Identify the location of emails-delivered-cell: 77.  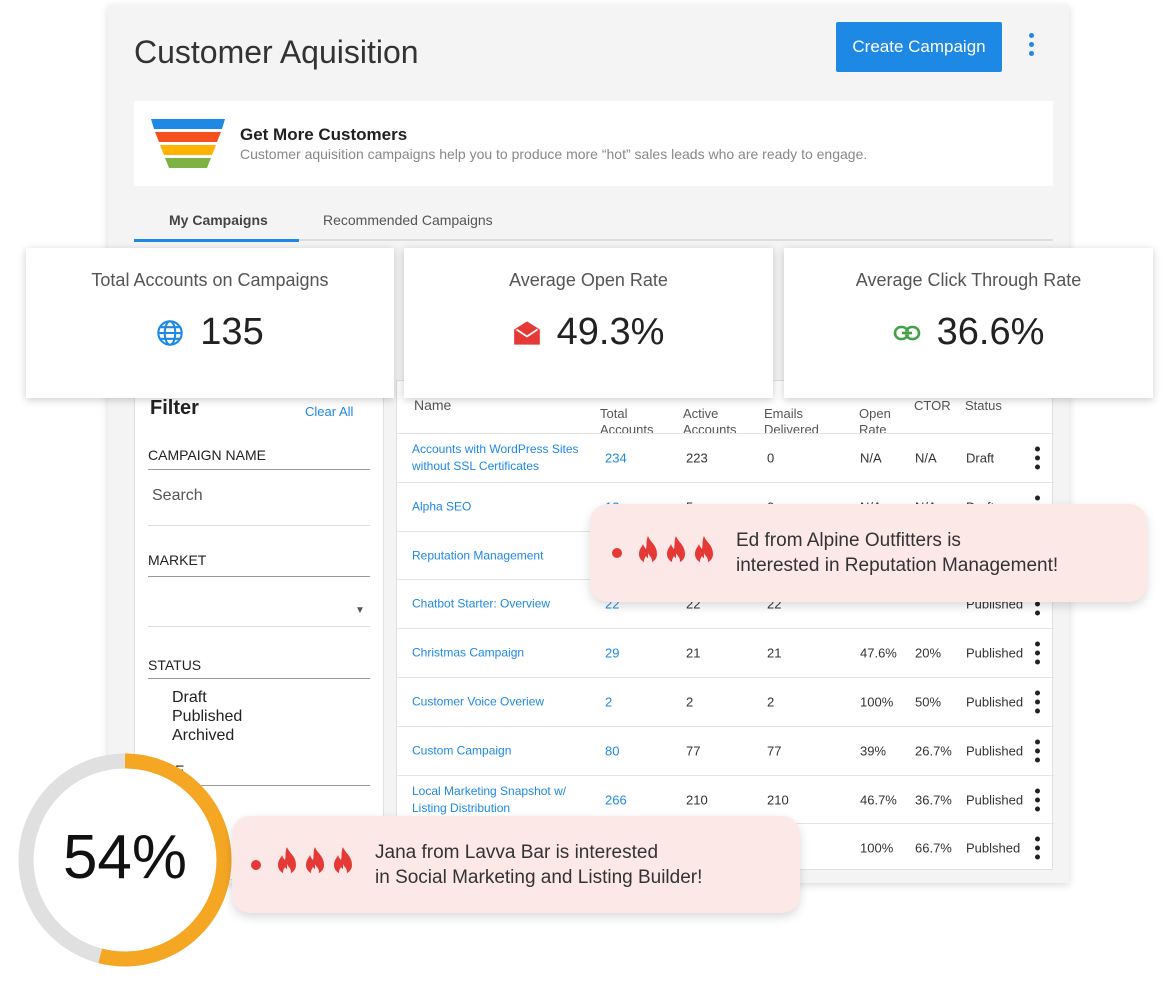
(774, 751).